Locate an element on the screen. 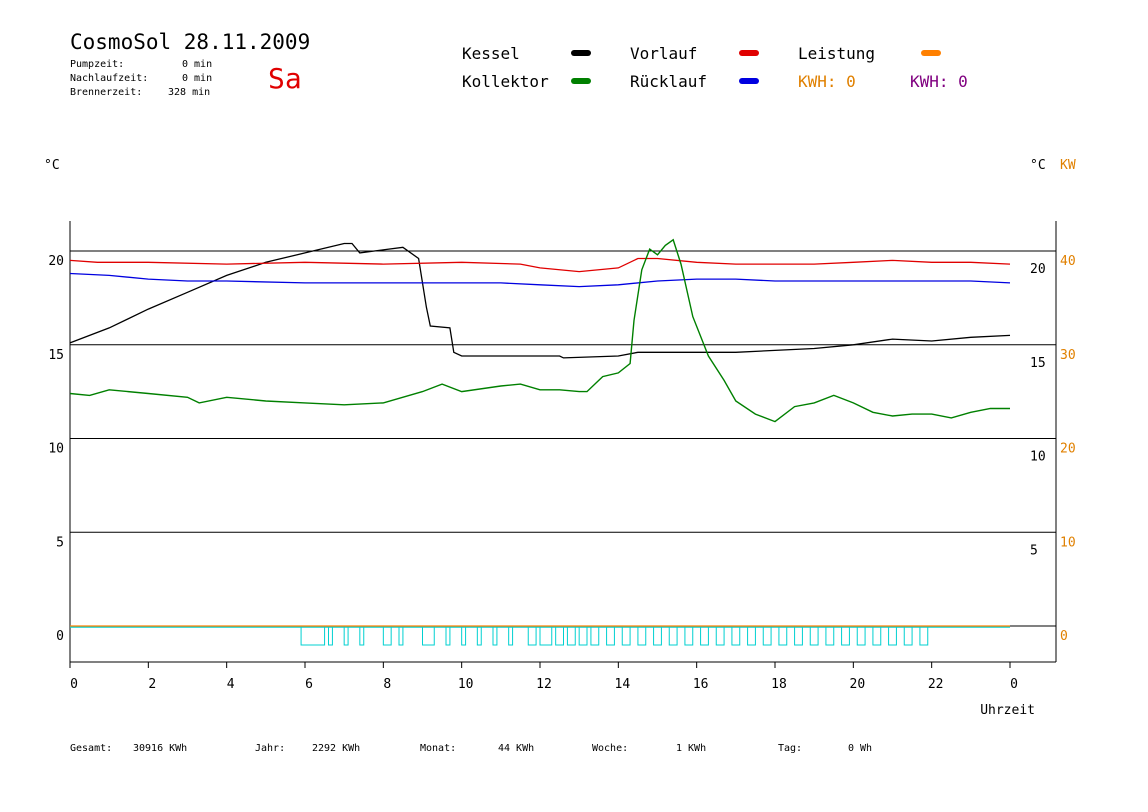  chart-title: CosmoSol 28.11.2009 is located at coordinates (190, 42).